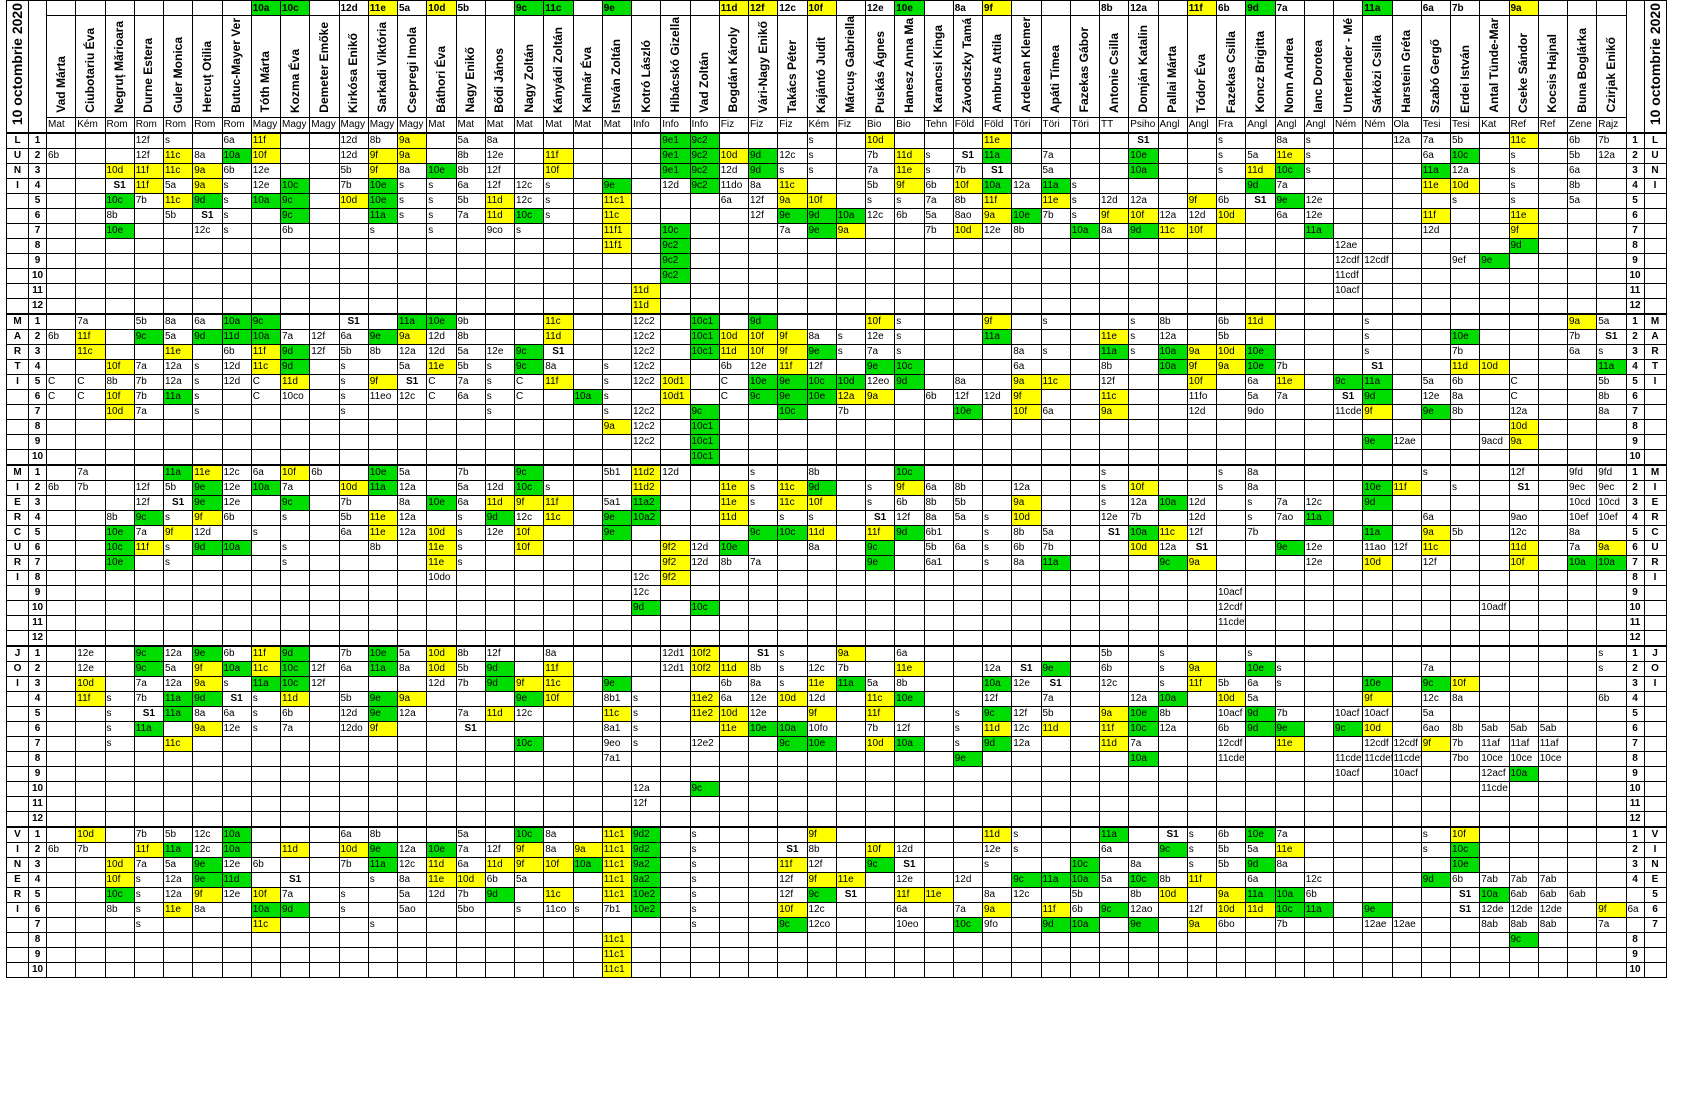 This screenshot has height=1100, width=1692. What do you see at coordinates (1436, 170) in the screenshot?
I see `timetable-cell: 11a` at bounding box center [1436, 170].